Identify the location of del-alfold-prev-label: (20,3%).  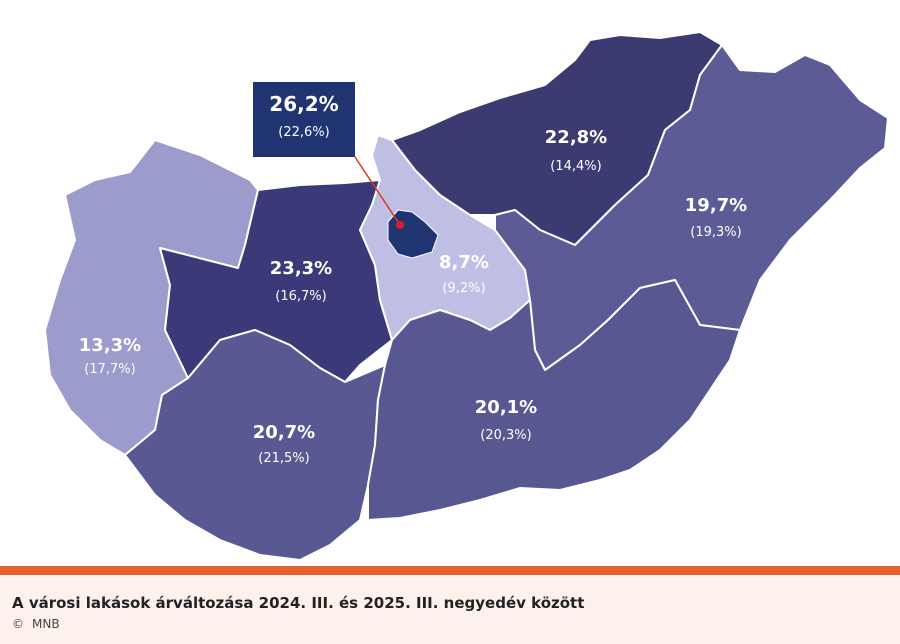
(505, 435).